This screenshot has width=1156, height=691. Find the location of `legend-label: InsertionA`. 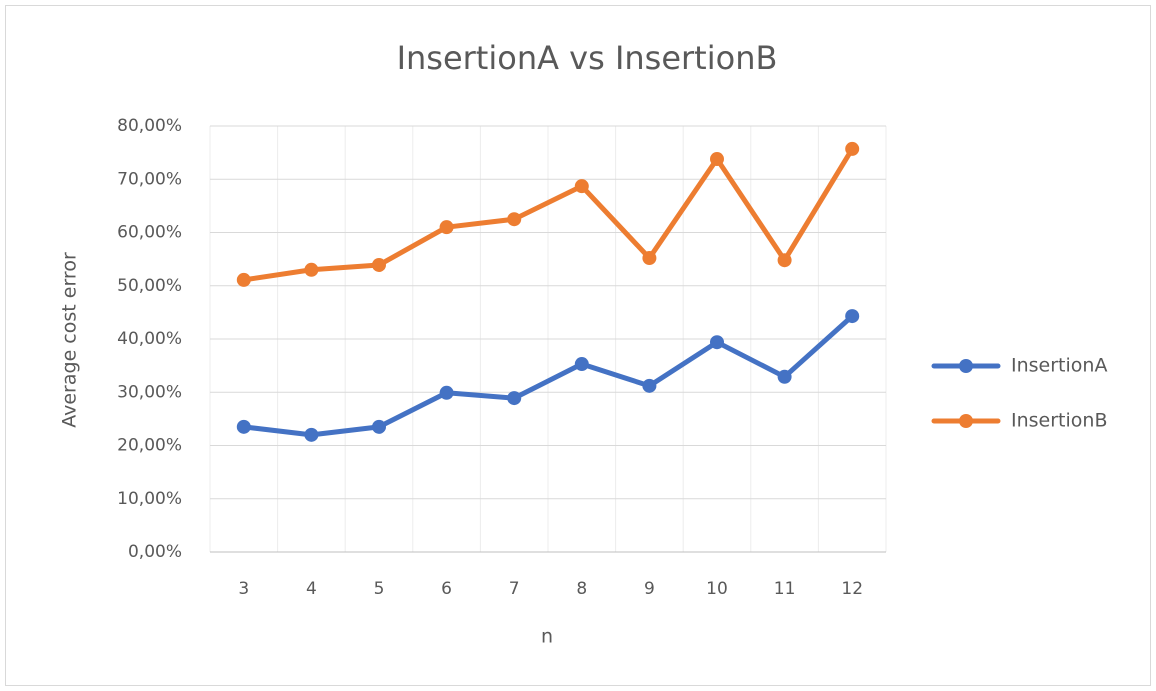

legend-label: InsertionA is located at coordinates (1059, 366).